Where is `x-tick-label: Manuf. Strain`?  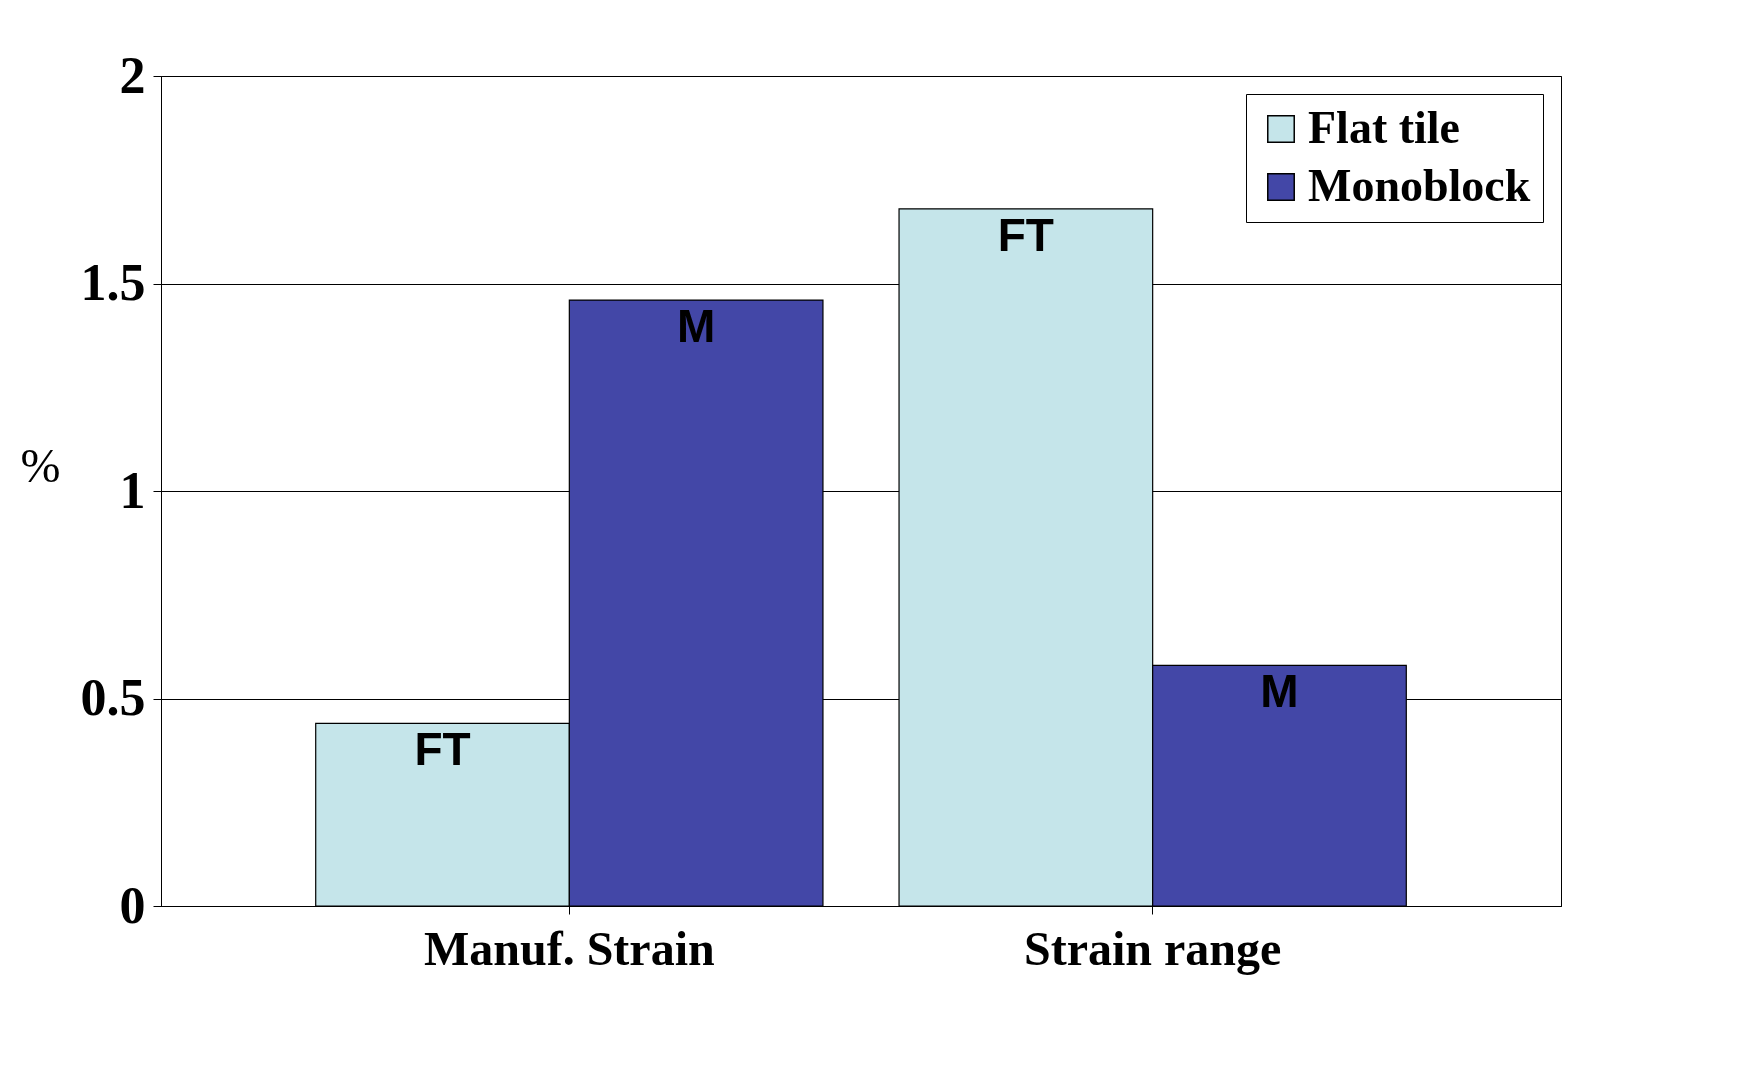 x-tick-label: Manuf. Strain is located at coordinates (569, 948).